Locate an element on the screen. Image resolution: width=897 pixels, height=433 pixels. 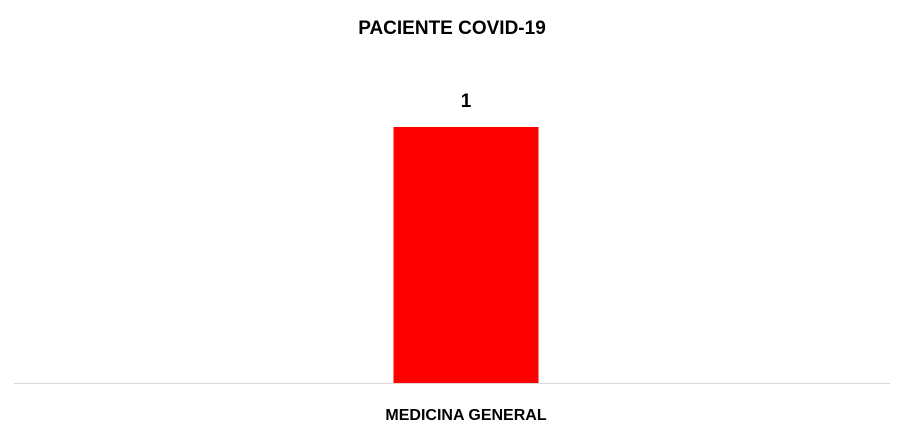
chart-title: PACIENTE COVID-19 is located at coordinates (452, 28).